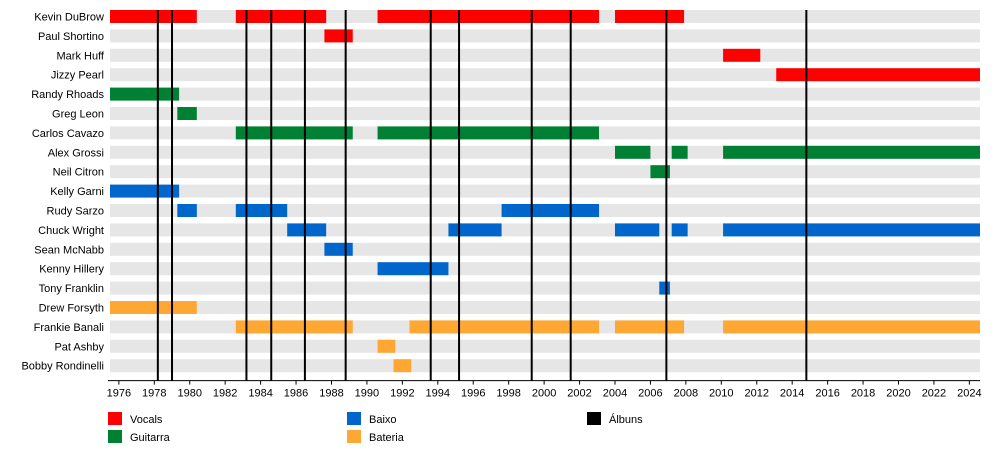 The width and height of the screenshot is (1000, 470). I want to click on x-tick-label-1980: 1980, so click(189, 394).